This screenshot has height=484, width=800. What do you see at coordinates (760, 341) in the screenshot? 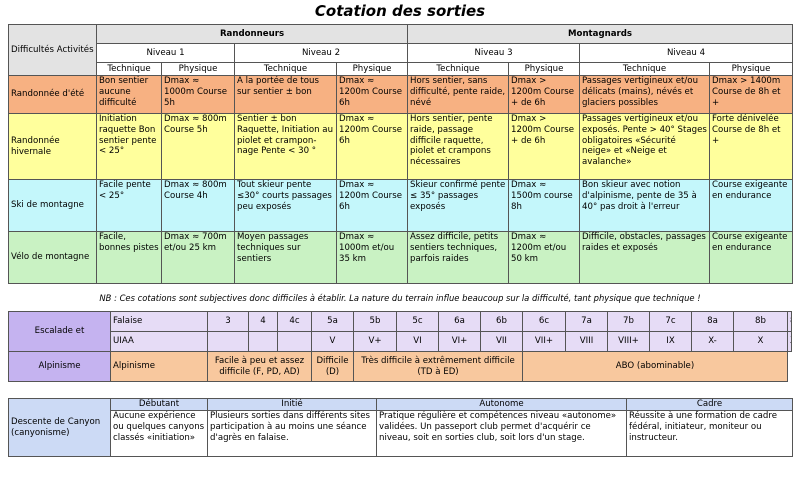
I see `grade-cell: X` at bounding box center [760, 341].